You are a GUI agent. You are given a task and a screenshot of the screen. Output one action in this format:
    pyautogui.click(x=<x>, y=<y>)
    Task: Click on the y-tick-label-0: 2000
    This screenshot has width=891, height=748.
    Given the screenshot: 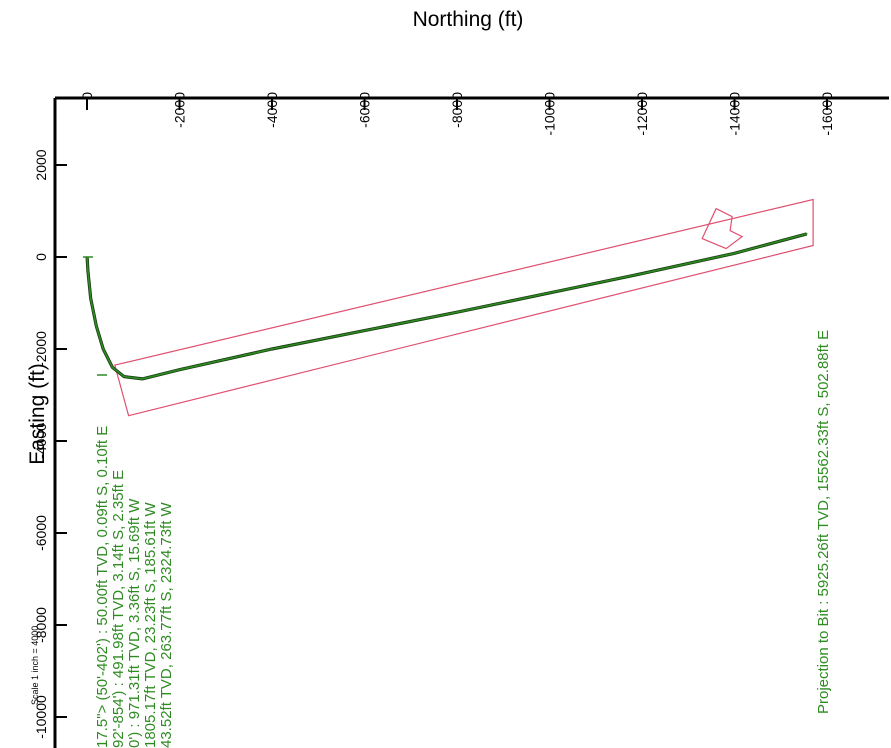 What is the action you would take?
    pyautogui.click(x=41, y=164)
    